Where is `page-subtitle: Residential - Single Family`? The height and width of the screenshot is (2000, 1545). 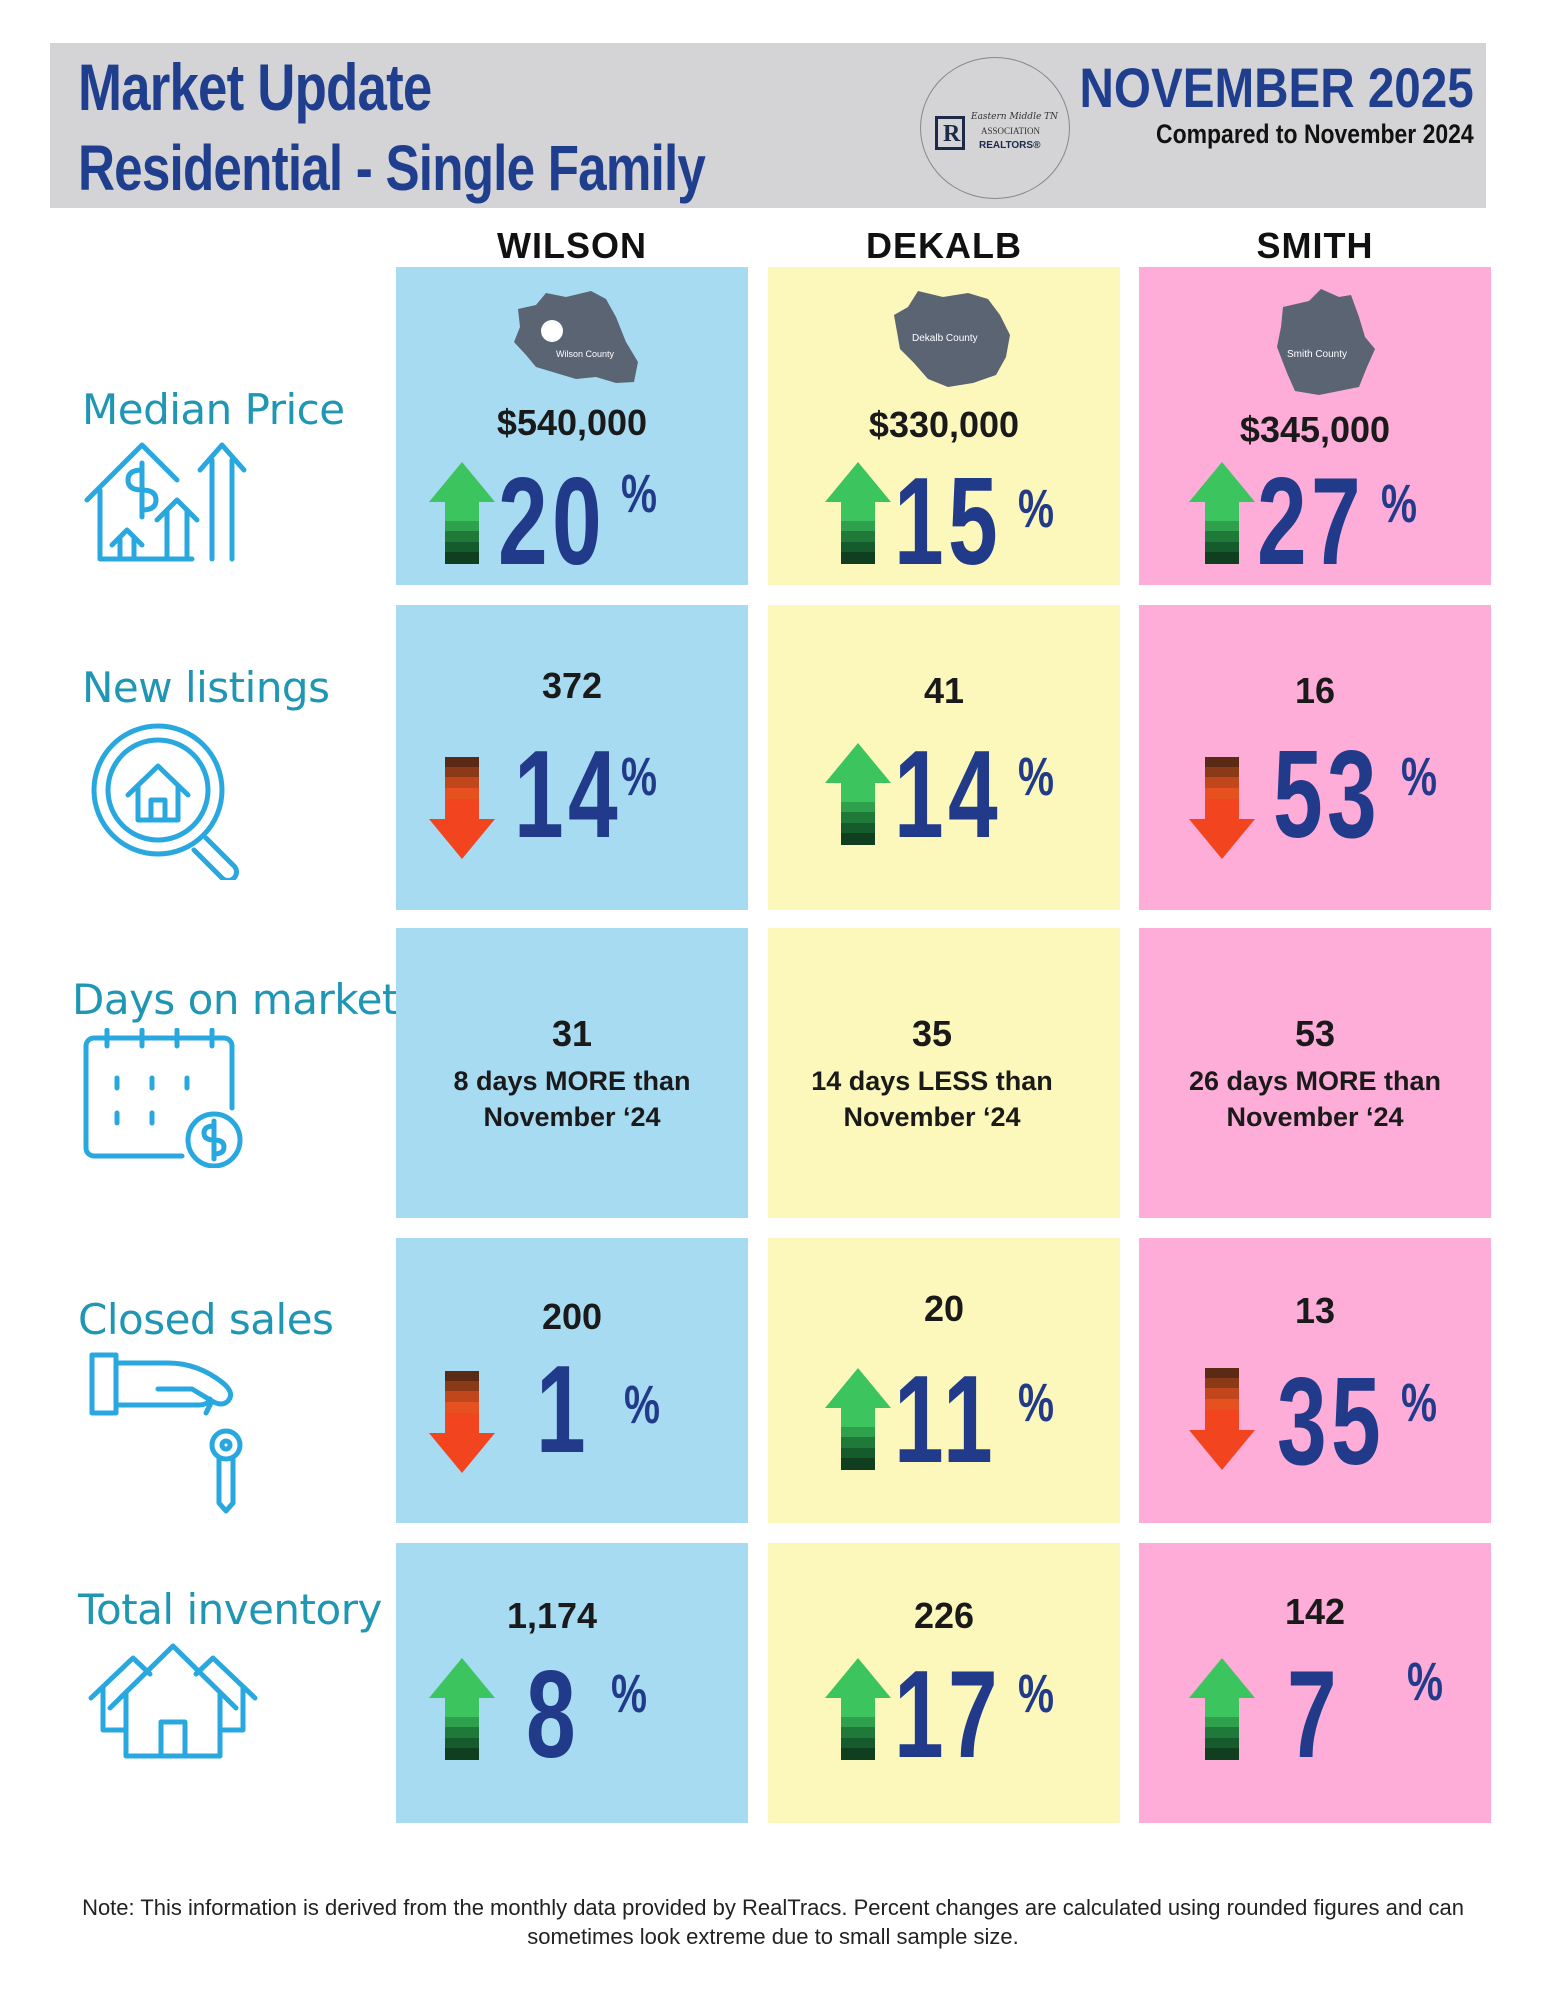 page-subtitle: Residential - Single Family is located at coordinates (392, 168).